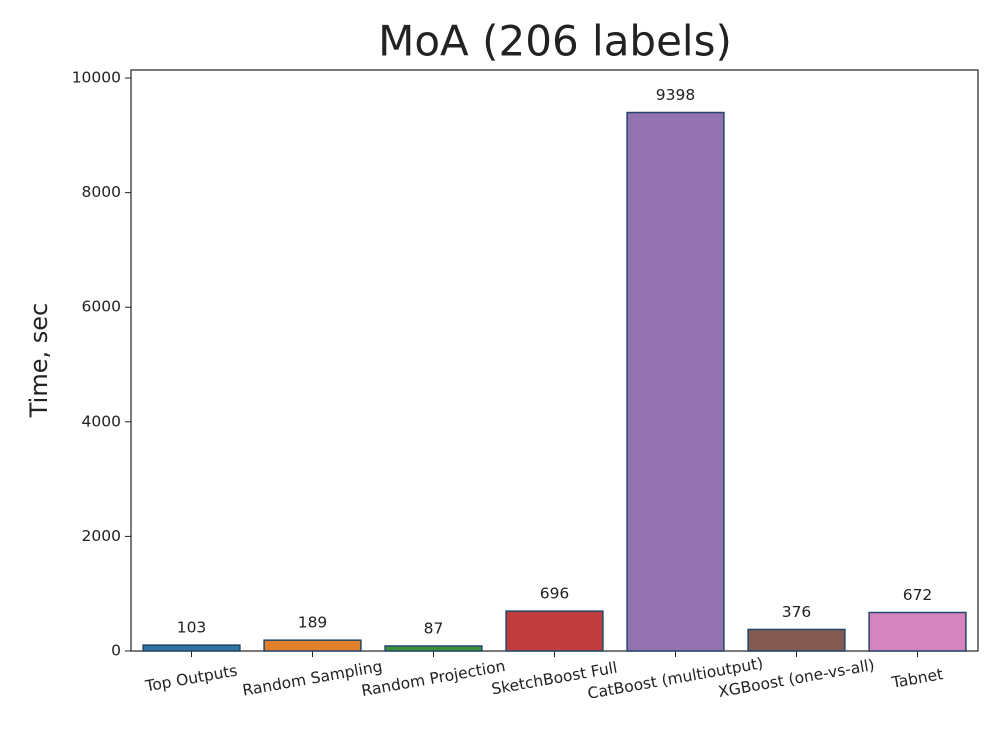 The height and width of the screenshot is (732, 1000). I want to click on y-tick-label: 2000, so click(101, 536).